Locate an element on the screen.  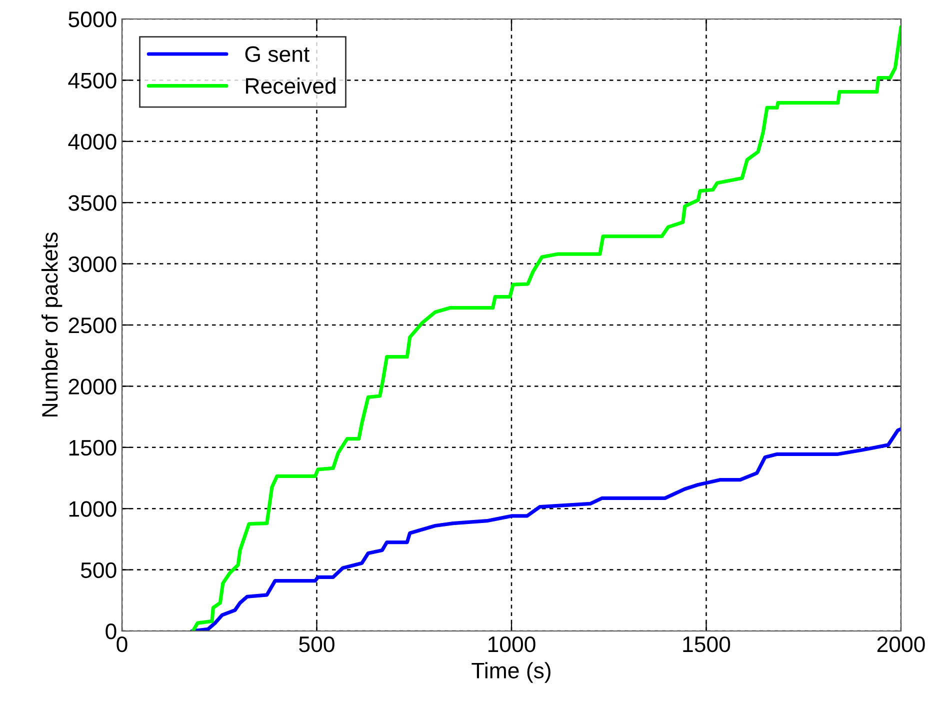
y-tick-label: 500 is located at coordinates (98, 570).